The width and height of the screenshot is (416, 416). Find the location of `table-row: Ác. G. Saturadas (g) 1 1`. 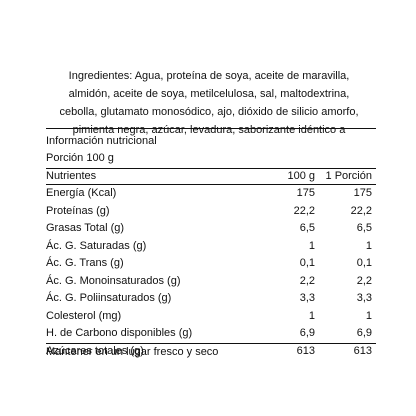

table-row: Ác. G. Saturadas (g) 1 1 is located at coordinates (211, 247).